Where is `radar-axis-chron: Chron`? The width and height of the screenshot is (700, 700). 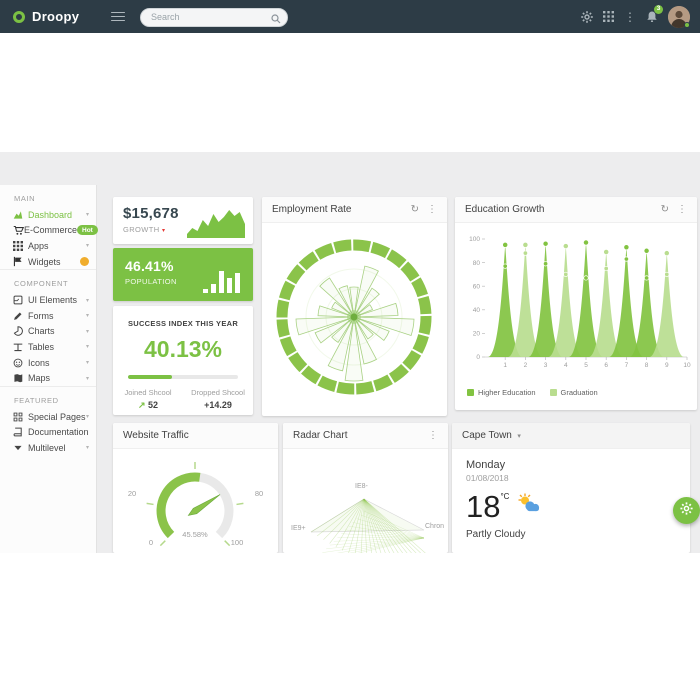 radar-axis-chron: Chron is located at coordinates (435, 526).